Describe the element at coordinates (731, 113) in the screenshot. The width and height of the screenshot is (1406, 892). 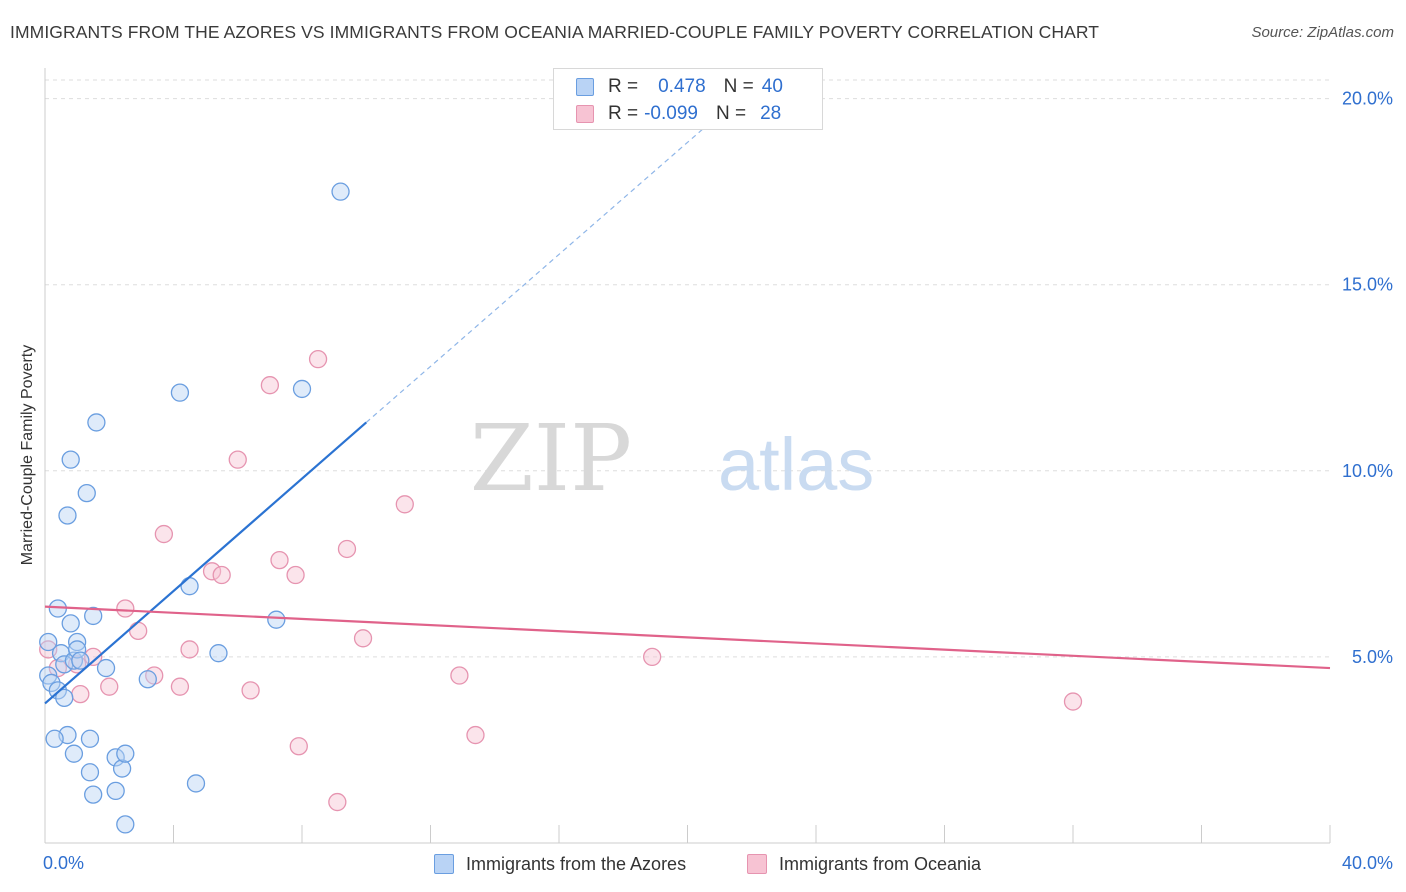
I see `oceania-n-label: N =` at that location.